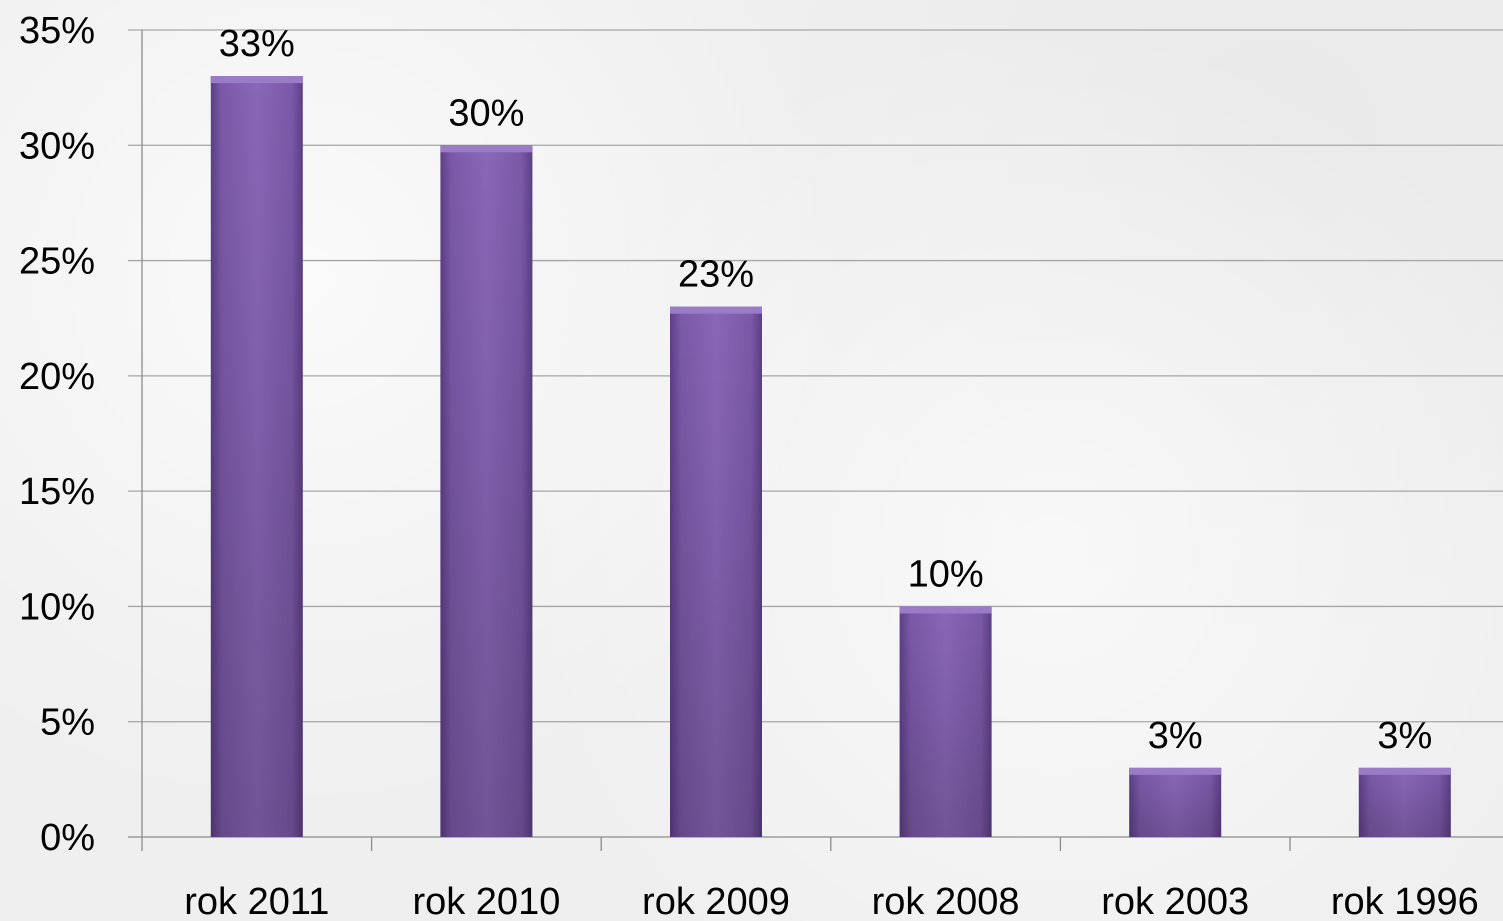 This screenshot has width=1503, height=921. What do you see at coordinates (1405, 901) in the screenshot?
I see `x-category-label: rok 1996` at bounding box center [1405, 901].